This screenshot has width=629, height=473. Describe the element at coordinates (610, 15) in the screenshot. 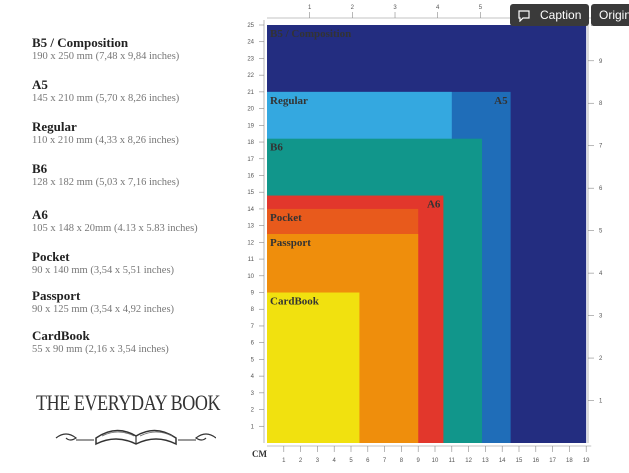

I see `original-button: Origin` at that location.